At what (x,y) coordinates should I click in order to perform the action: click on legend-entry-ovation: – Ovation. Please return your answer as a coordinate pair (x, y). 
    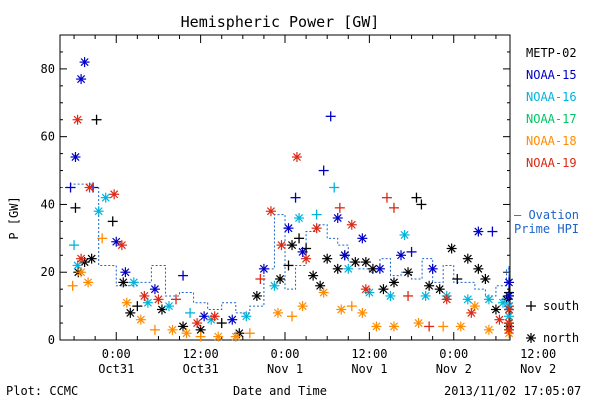
    Looking at the image, I should click on (546, 215).